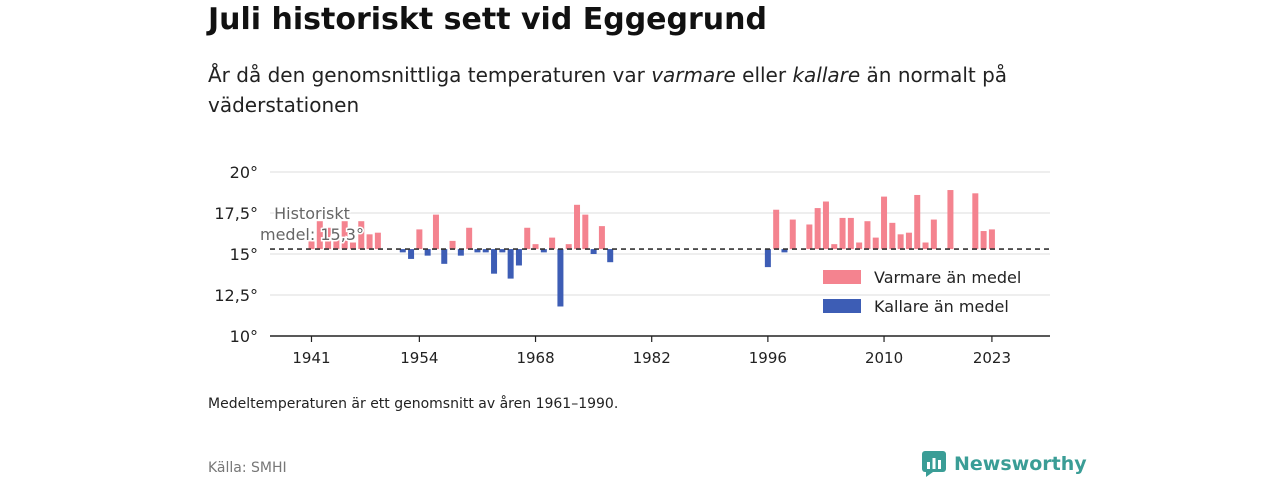  Describe the element at coordinates (244, 254) in the screenshot. I see `y-tick-label: 15°` at that location.